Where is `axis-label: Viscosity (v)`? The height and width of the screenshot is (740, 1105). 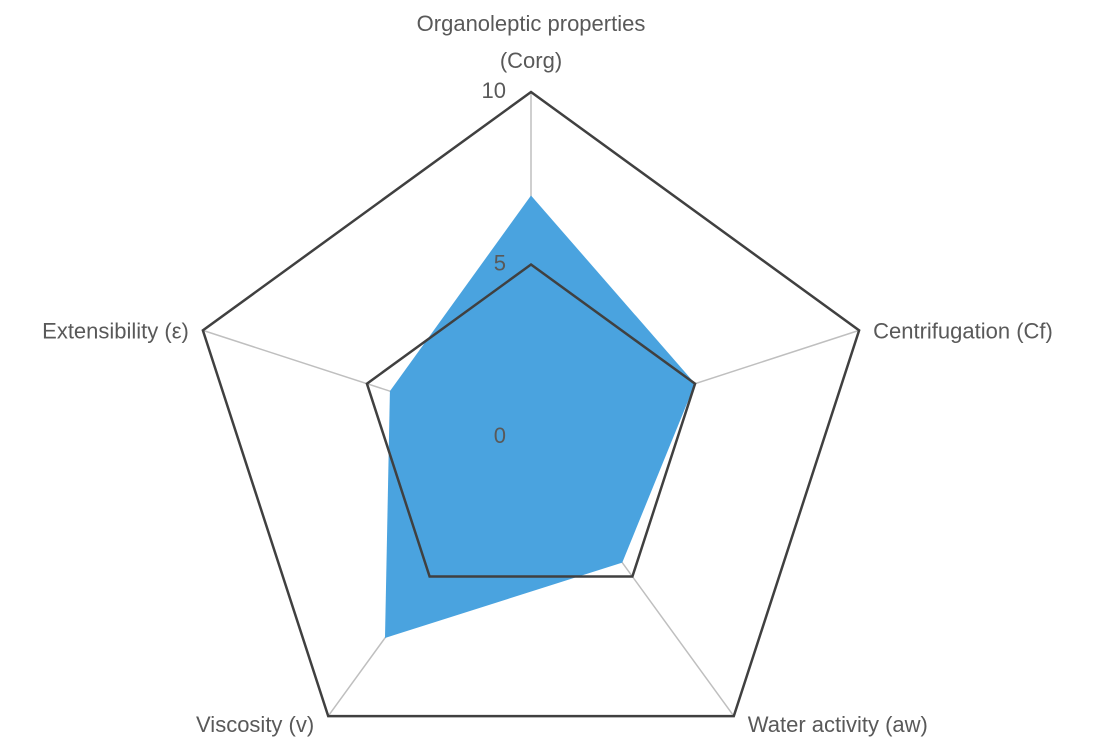 axis-label: Viscosity (v) is located at coordinates (255, 724).